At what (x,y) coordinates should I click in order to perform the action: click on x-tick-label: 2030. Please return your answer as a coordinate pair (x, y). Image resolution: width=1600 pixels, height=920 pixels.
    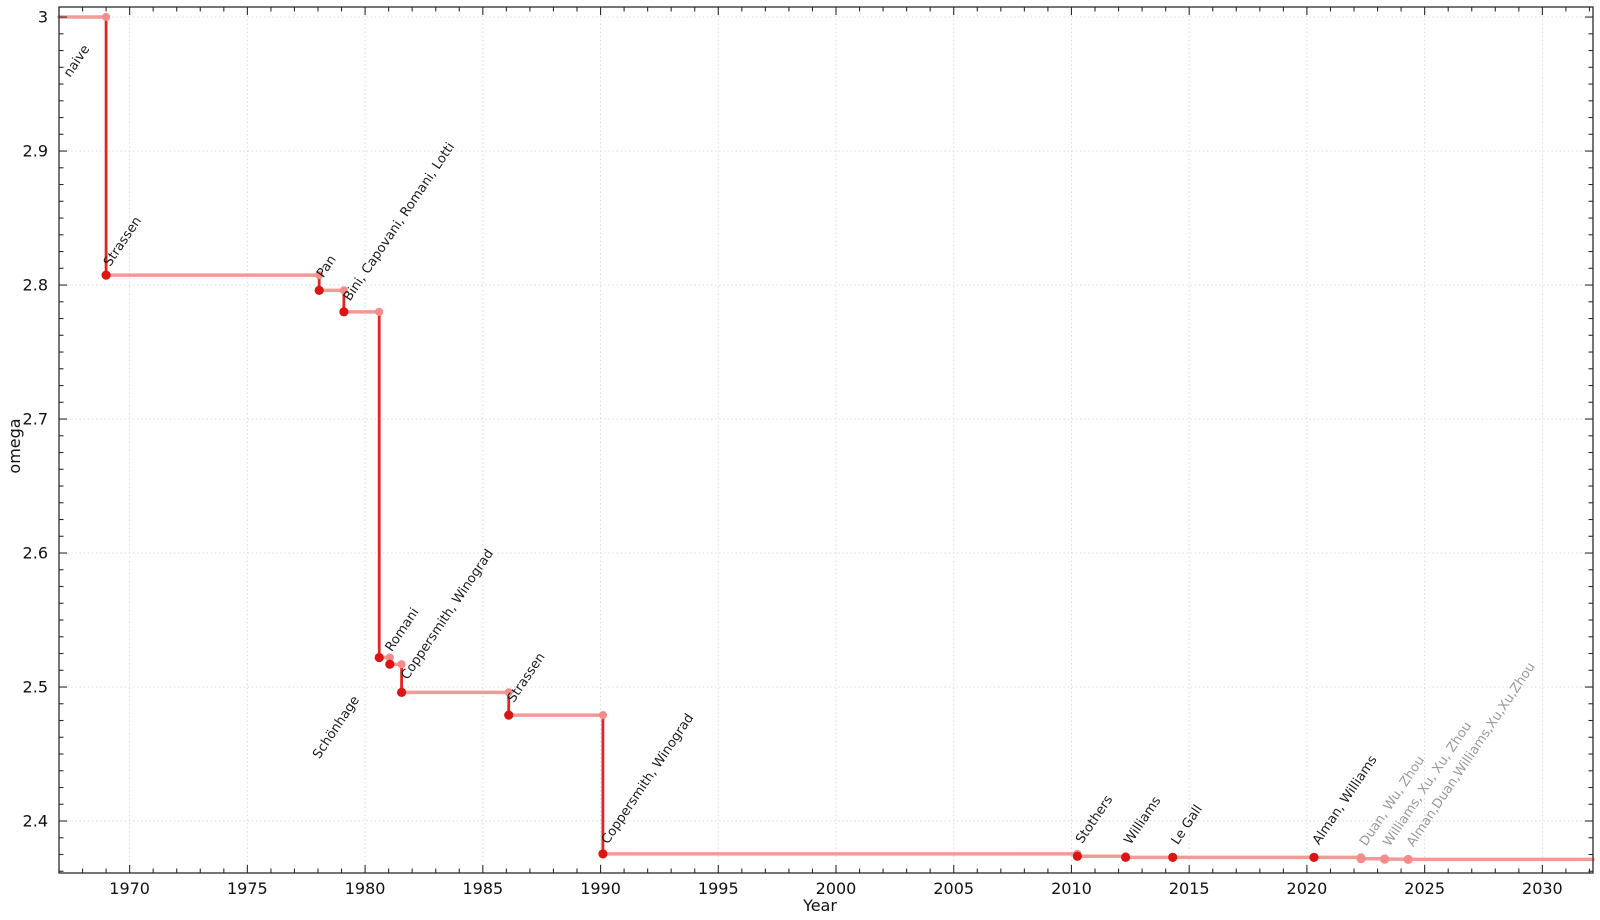
    Looking at the image, I should click on (1542, 888).